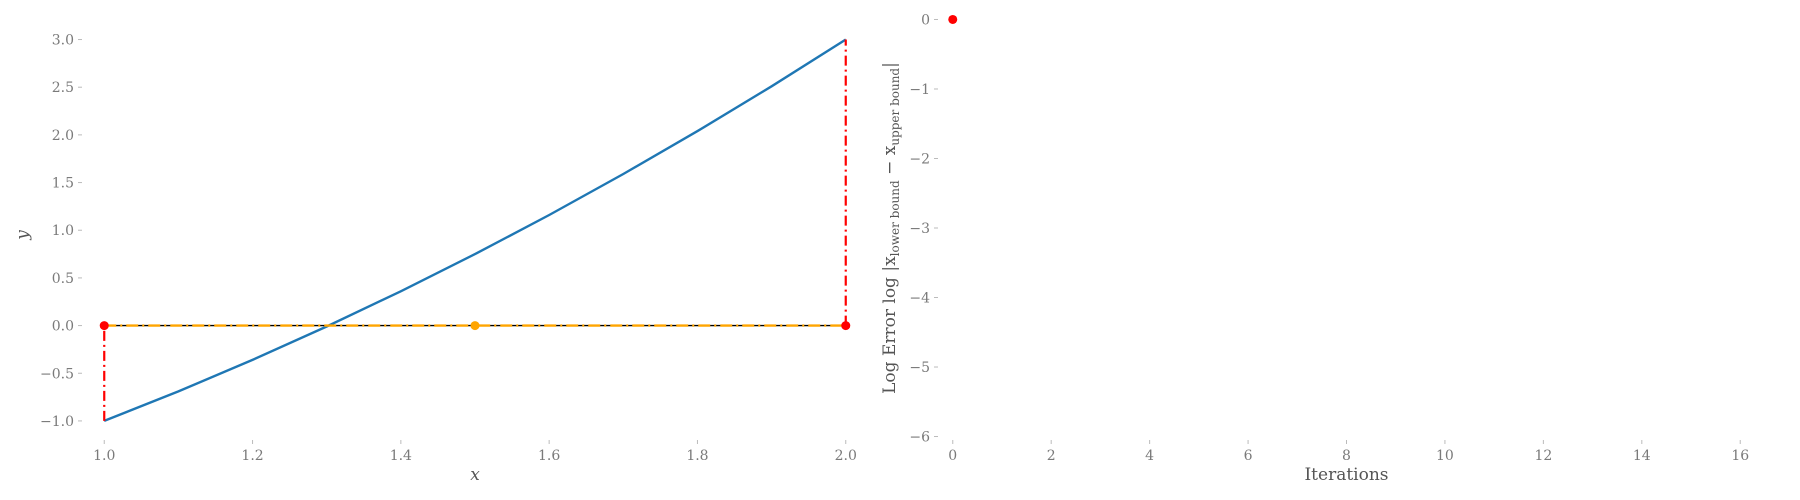 This screenshot has width=1800, height=500. Describe the element at coordinates (63, 327) in the screenshot. I see `y-tick-label: 0.0` at that location.